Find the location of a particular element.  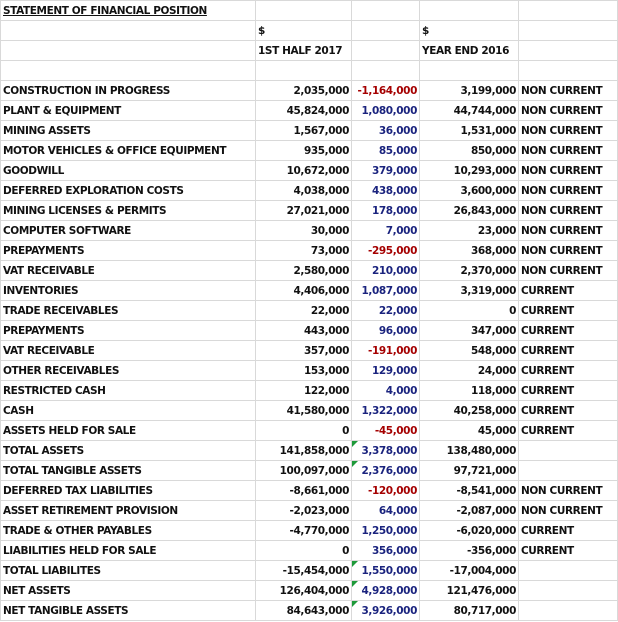

cell-value: 1ST HALF 2017 is located at coordinates (303, 50).